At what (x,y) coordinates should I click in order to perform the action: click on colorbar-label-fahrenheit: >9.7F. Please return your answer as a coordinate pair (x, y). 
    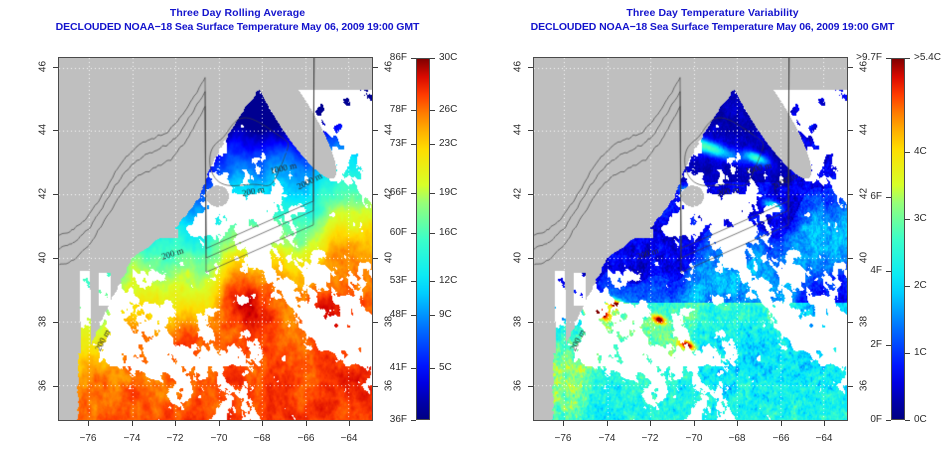
    Looking at the image, I should click on (869, 57).